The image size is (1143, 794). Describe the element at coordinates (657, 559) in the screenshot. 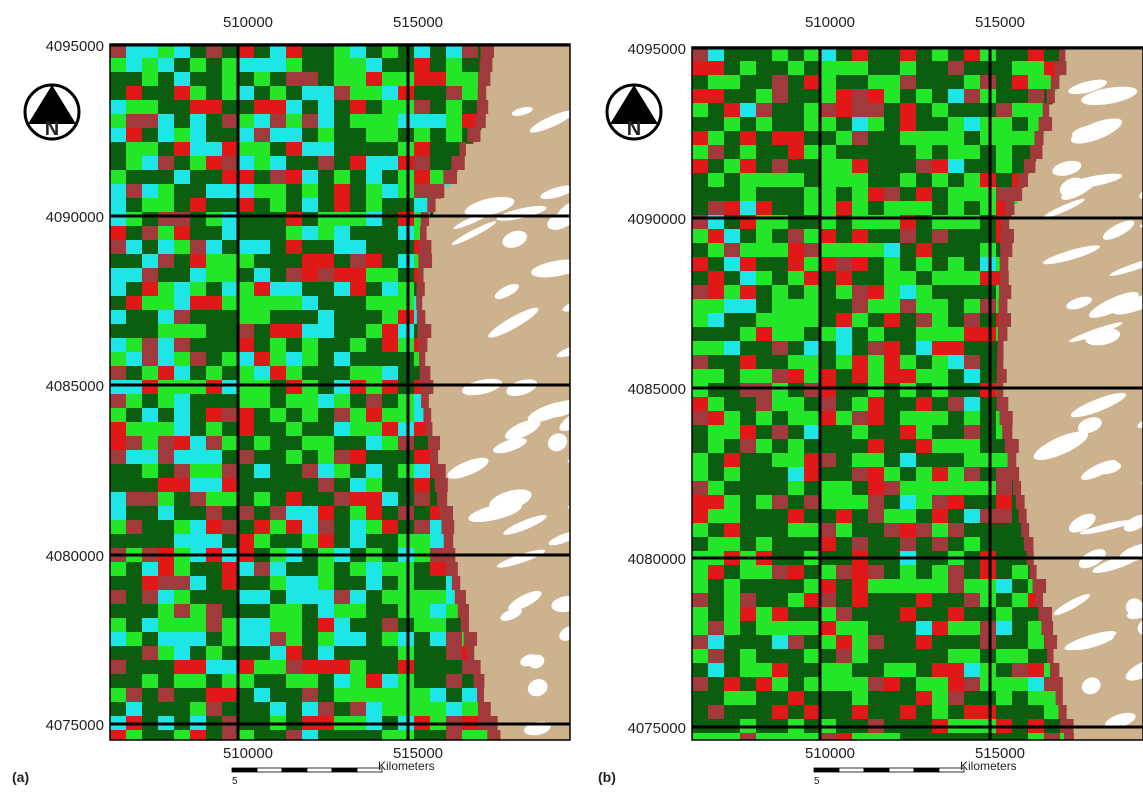

I see `y-coordinate: 4080000` at that location.